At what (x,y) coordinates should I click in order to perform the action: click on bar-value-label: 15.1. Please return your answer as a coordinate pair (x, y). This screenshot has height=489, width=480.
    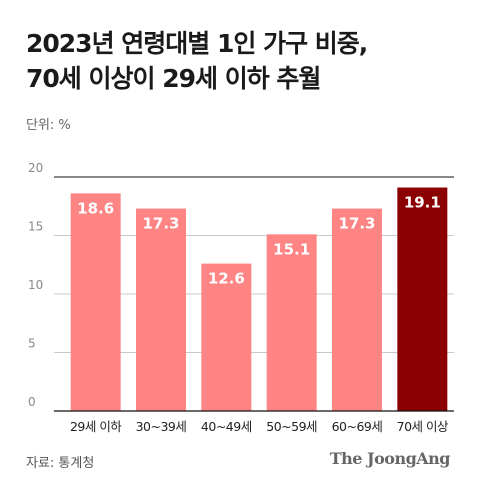
    Looking at the image, I should click on (291, 249).